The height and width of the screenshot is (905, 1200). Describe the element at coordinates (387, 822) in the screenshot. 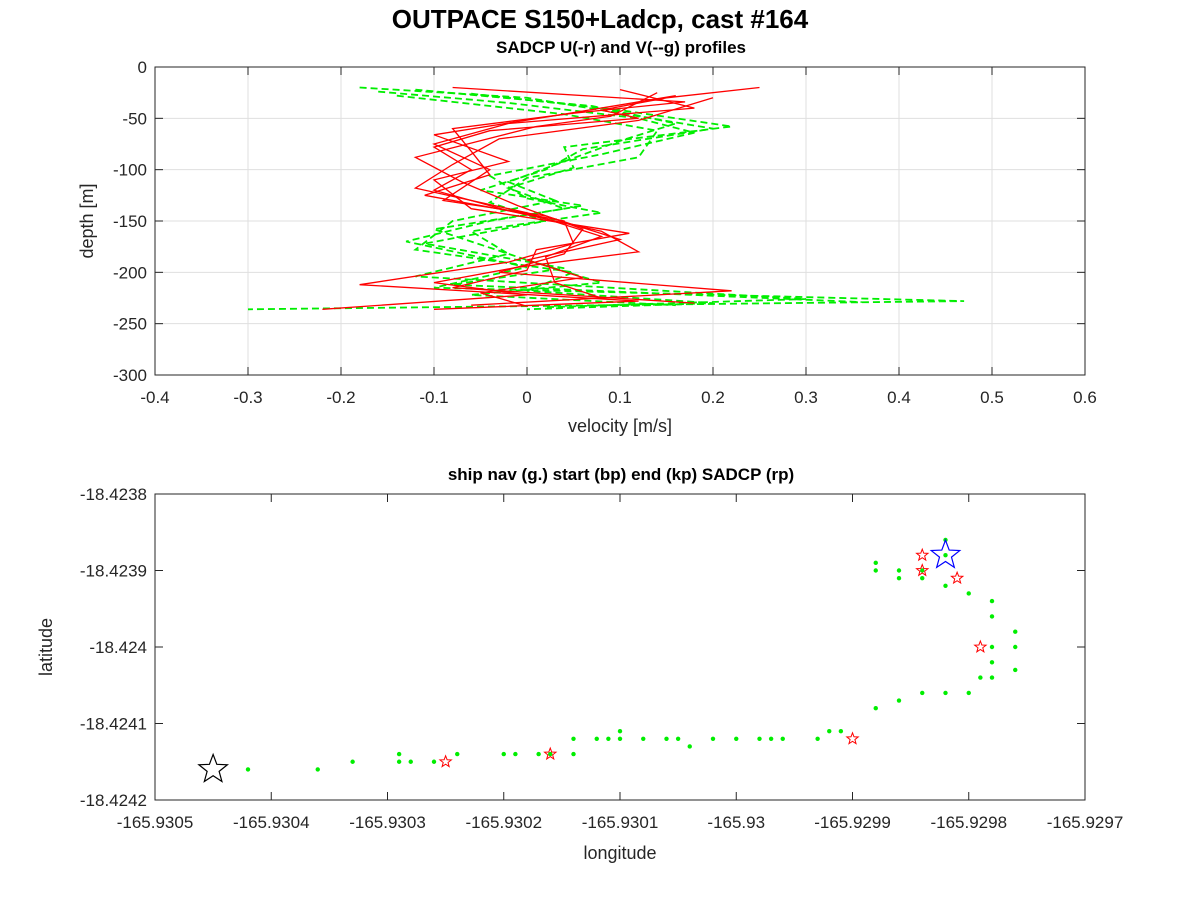

I see `nav-xtick-label: -165.9303` at that location.